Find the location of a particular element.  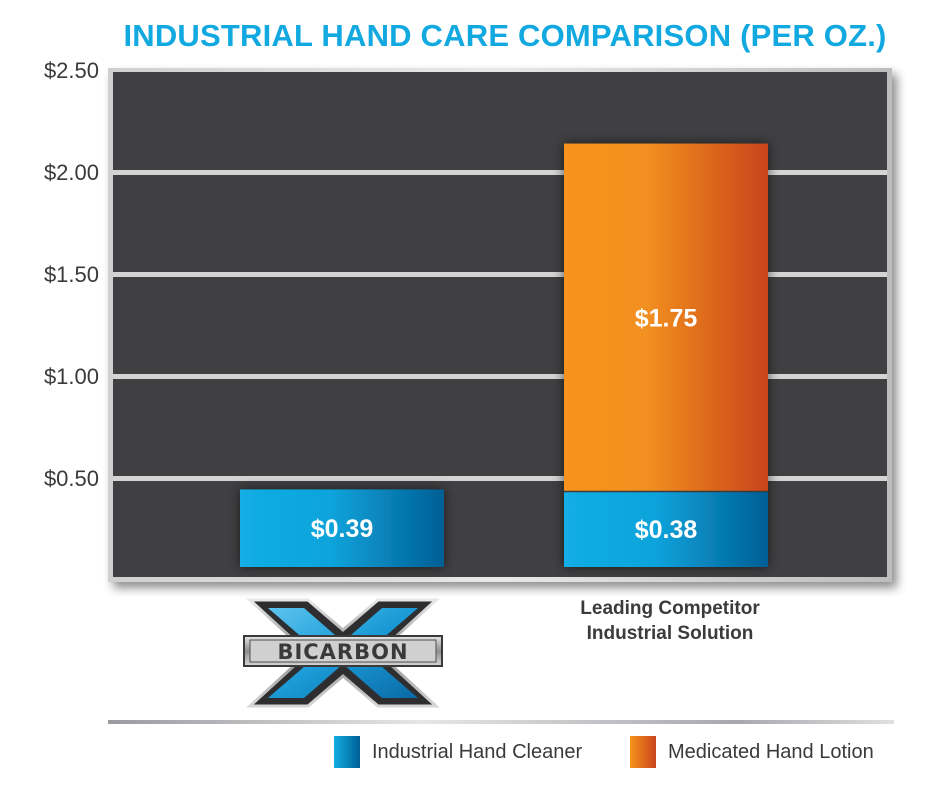

bar-data-label: $0.39 is located at coordinates (342, 529).